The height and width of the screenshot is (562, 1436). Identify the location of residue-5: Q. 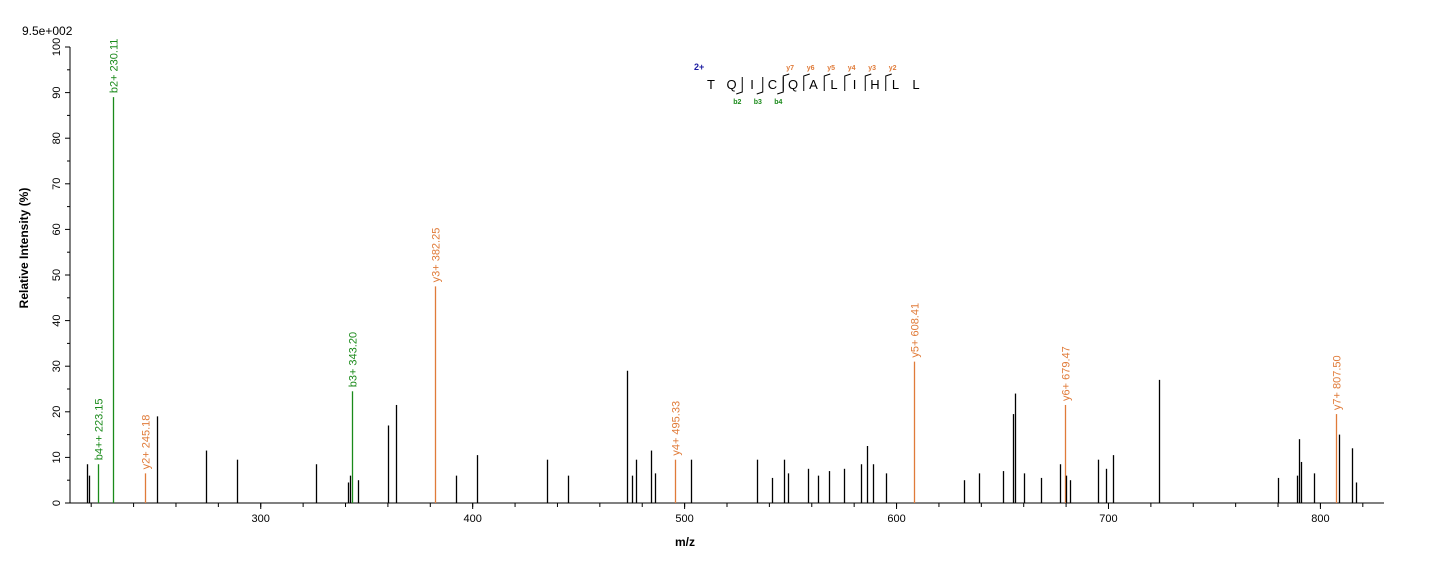
(793, 84).